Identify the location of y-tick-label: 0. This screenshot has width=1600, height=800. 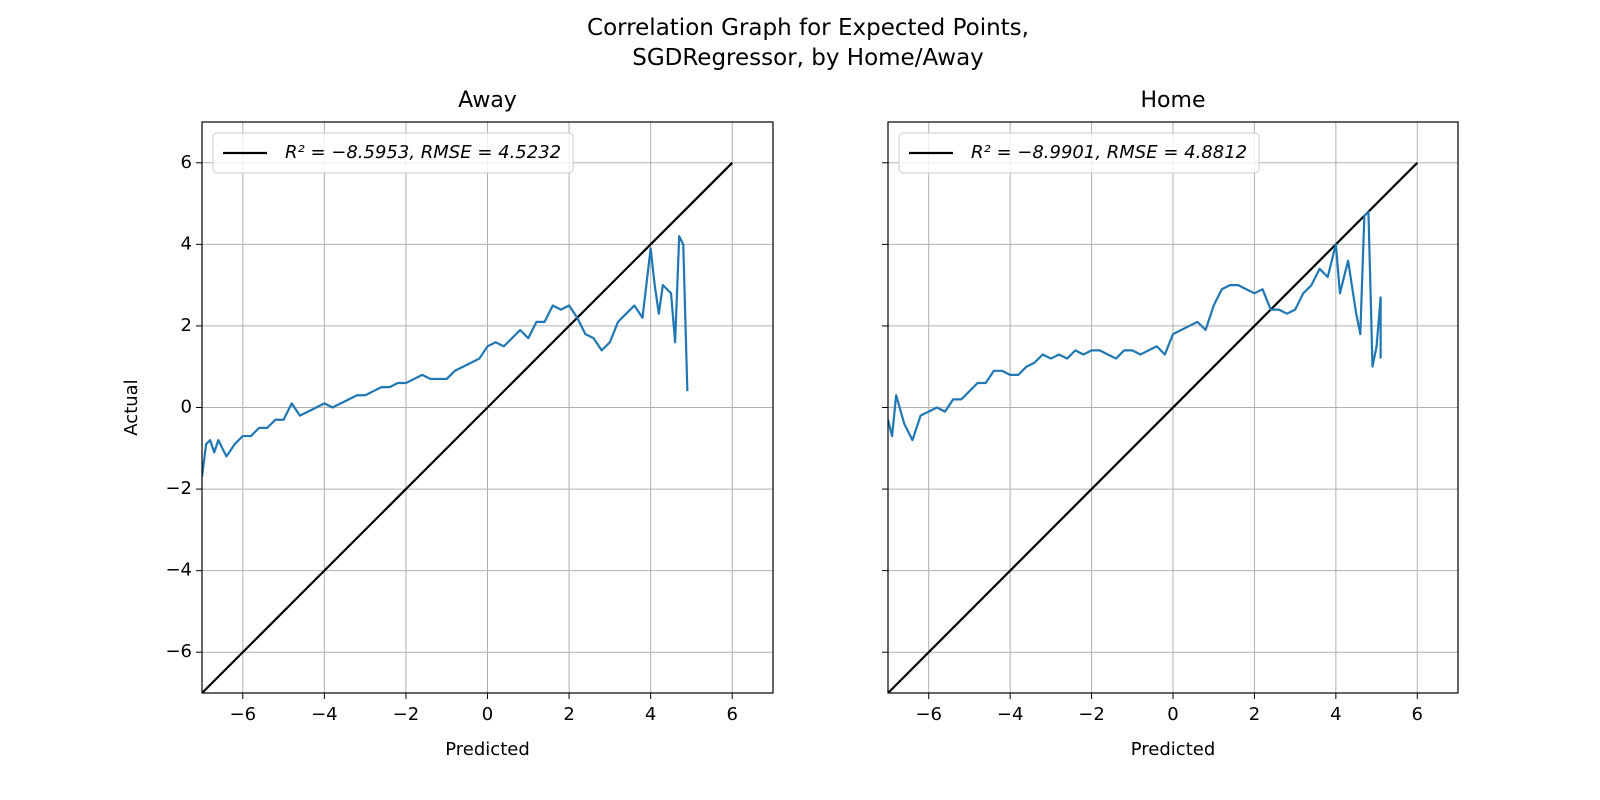
(186, 407).